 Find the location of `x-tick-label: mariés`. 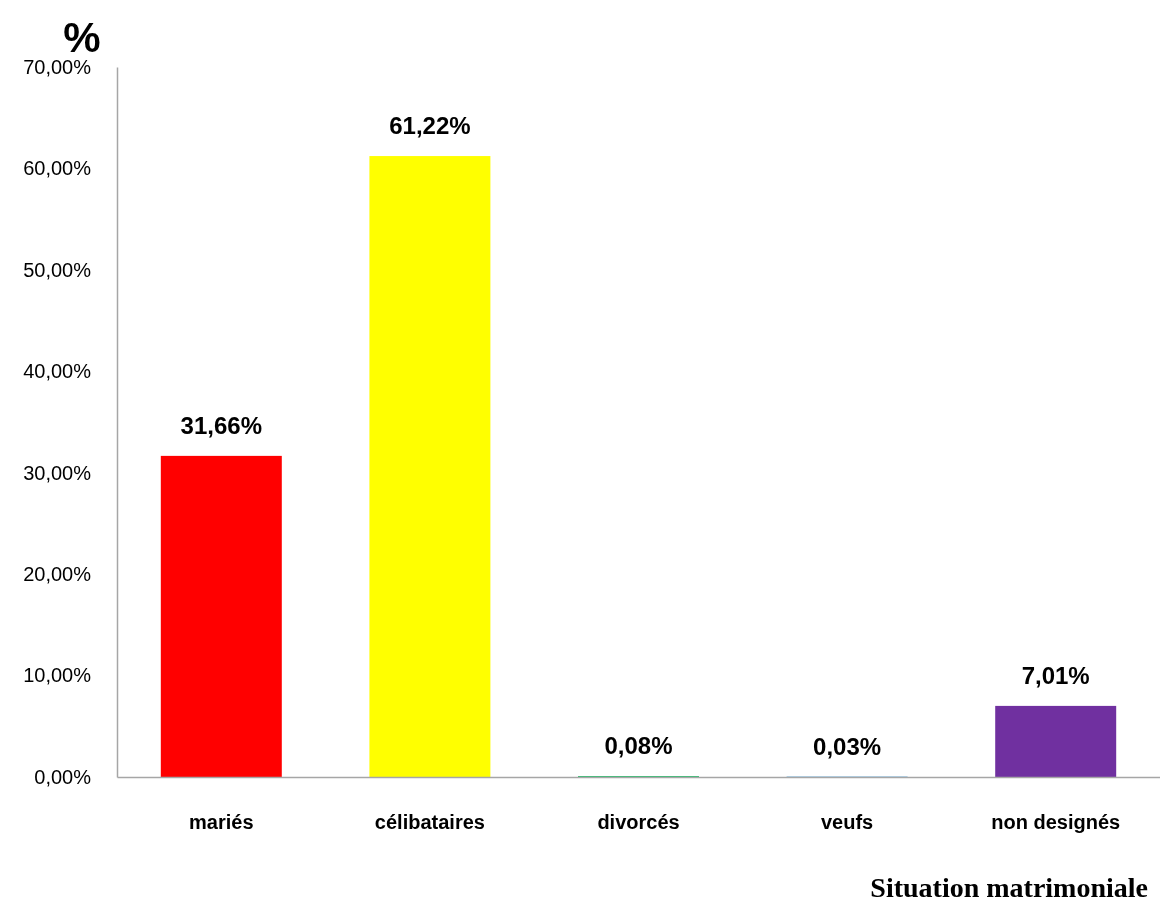

x-tick-label: mariés is located at coordinates (221, 822).